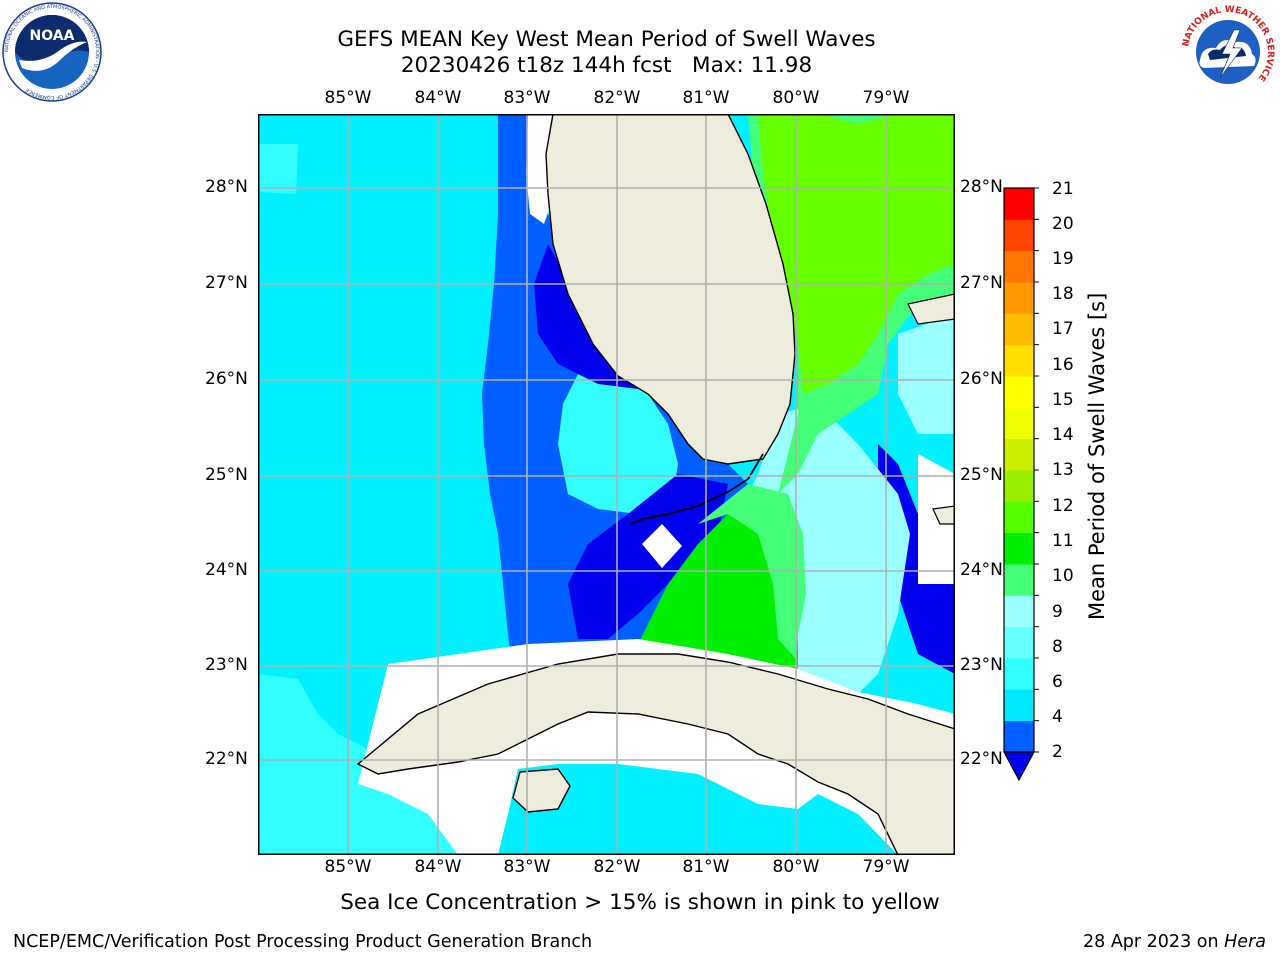  Describe the element at coordinates (226, 187) in the screenshot. I see `lat-label-left: 28°N` at that location.